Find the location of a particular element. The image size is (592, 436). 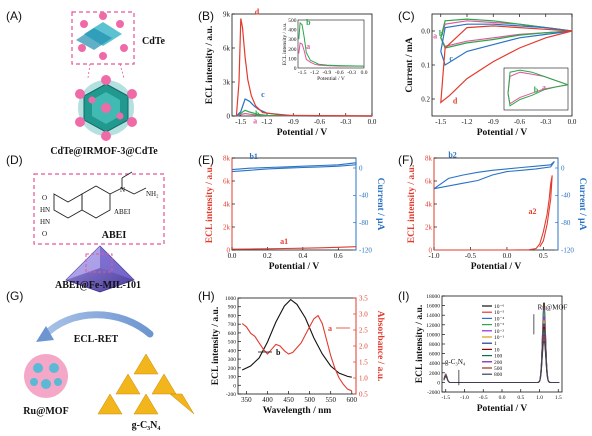

y-right-tick-label-e: 0 is located at coordinates (361, 168).